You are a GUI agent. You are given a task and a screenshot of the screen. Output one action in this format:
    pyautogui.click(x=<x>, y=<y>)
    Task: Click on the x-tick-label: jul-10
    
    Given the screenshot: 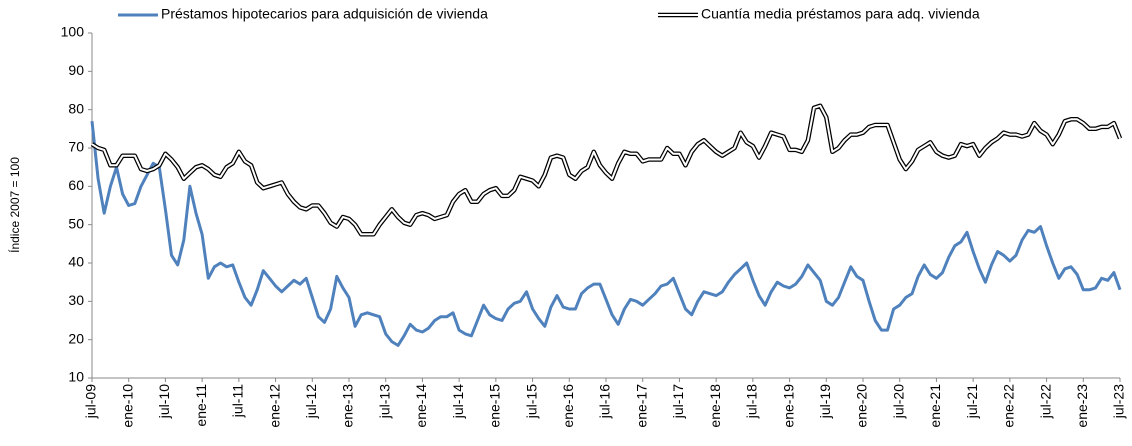 What is the action you would take?
    pyautogui.click(x=164, y=401)
    